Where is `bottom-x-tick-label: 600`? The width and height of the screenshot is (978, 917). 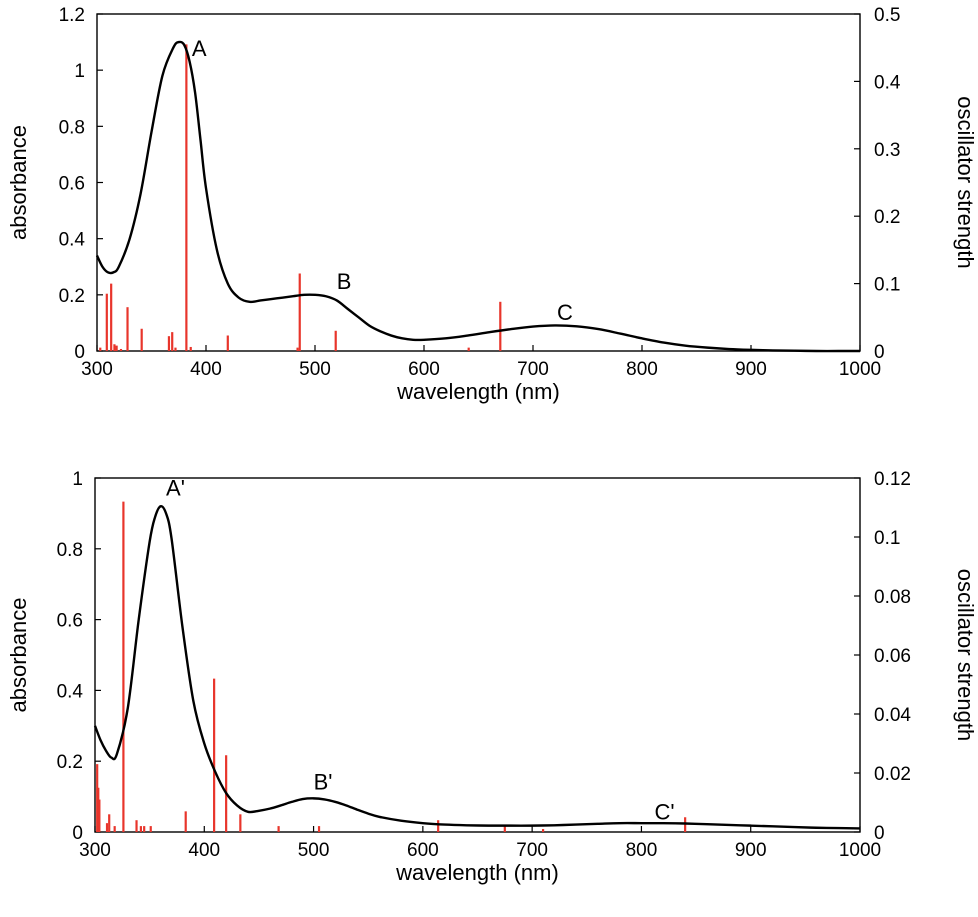 bottom-x-tick-label: 600 is located at coordinates (423, 850).